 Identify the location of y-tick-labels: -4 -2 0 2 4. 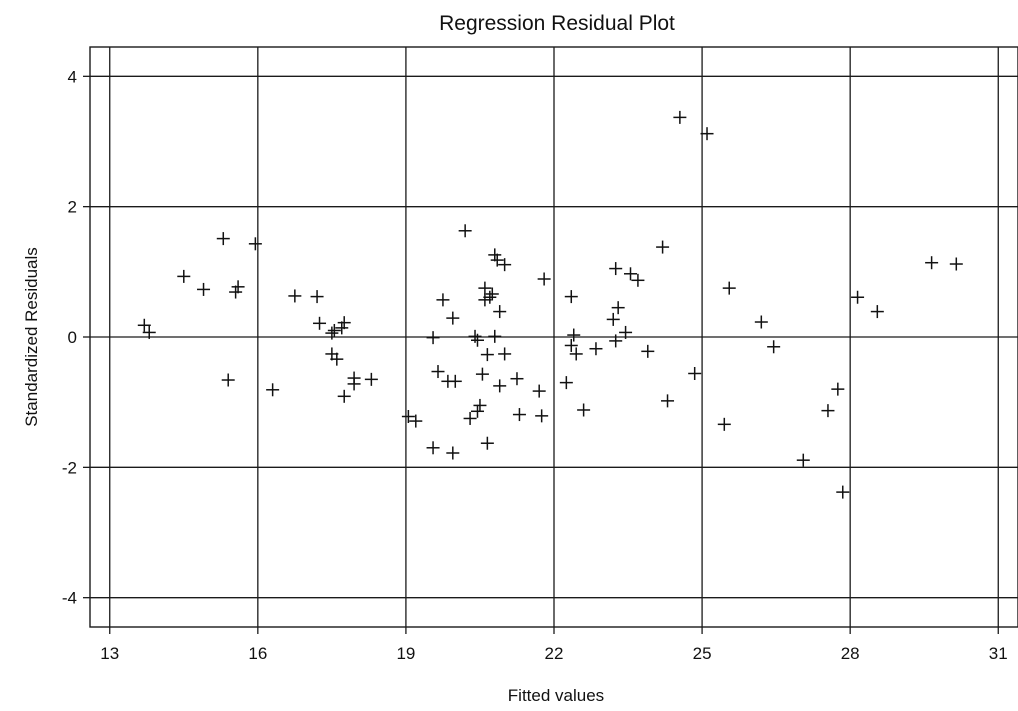
(69, 337).